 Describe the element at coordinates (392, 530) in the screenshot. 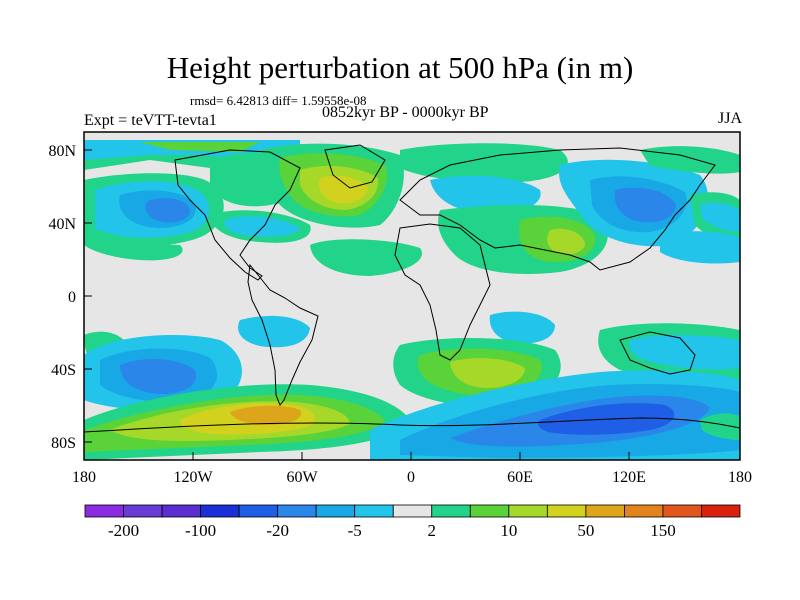

I see `colorbar-labels: -200 -100 -20 -5 2 10 50 150` at that location.